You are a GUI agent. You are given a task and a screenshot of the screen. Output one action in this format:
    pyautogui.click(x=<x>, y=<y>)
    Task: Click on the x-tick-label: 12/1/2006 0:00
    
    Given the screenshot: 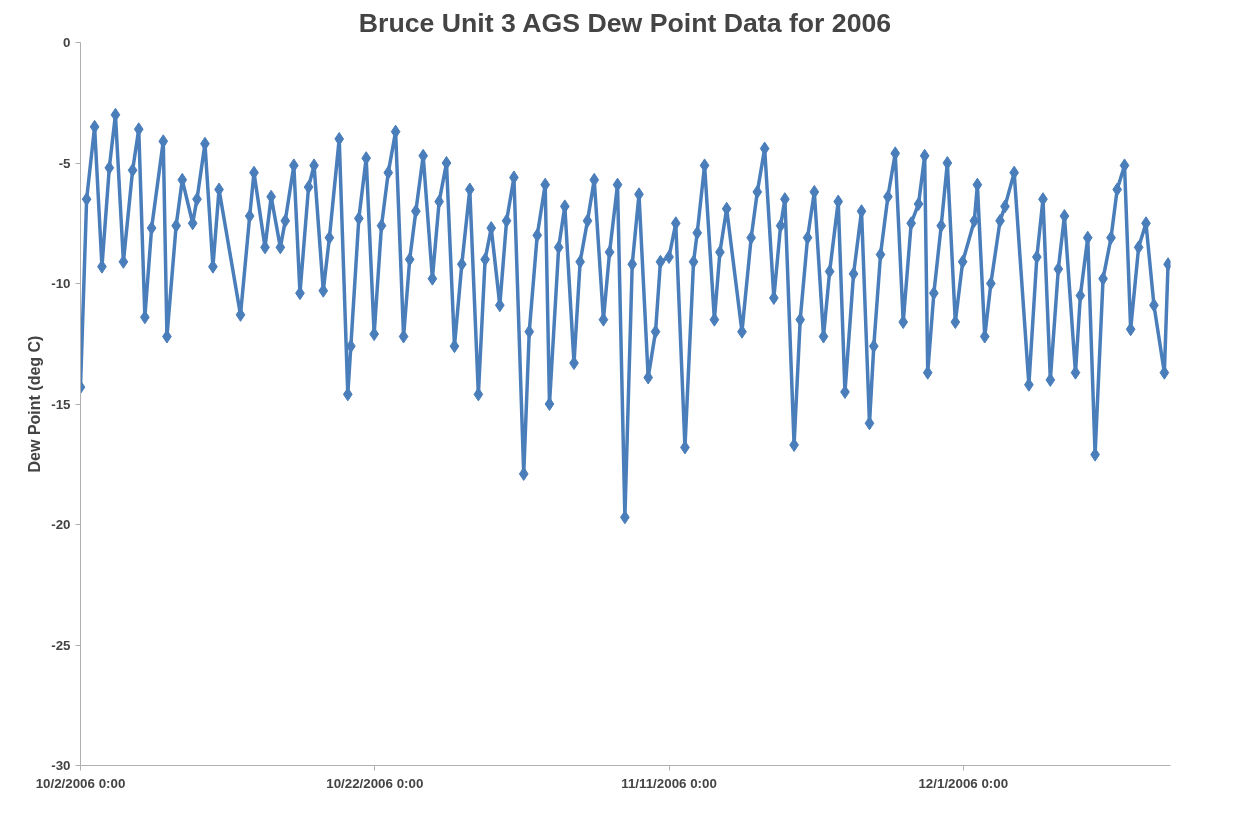 What is the action you would take?
    pyautogui.click(x=963, y=783)
    